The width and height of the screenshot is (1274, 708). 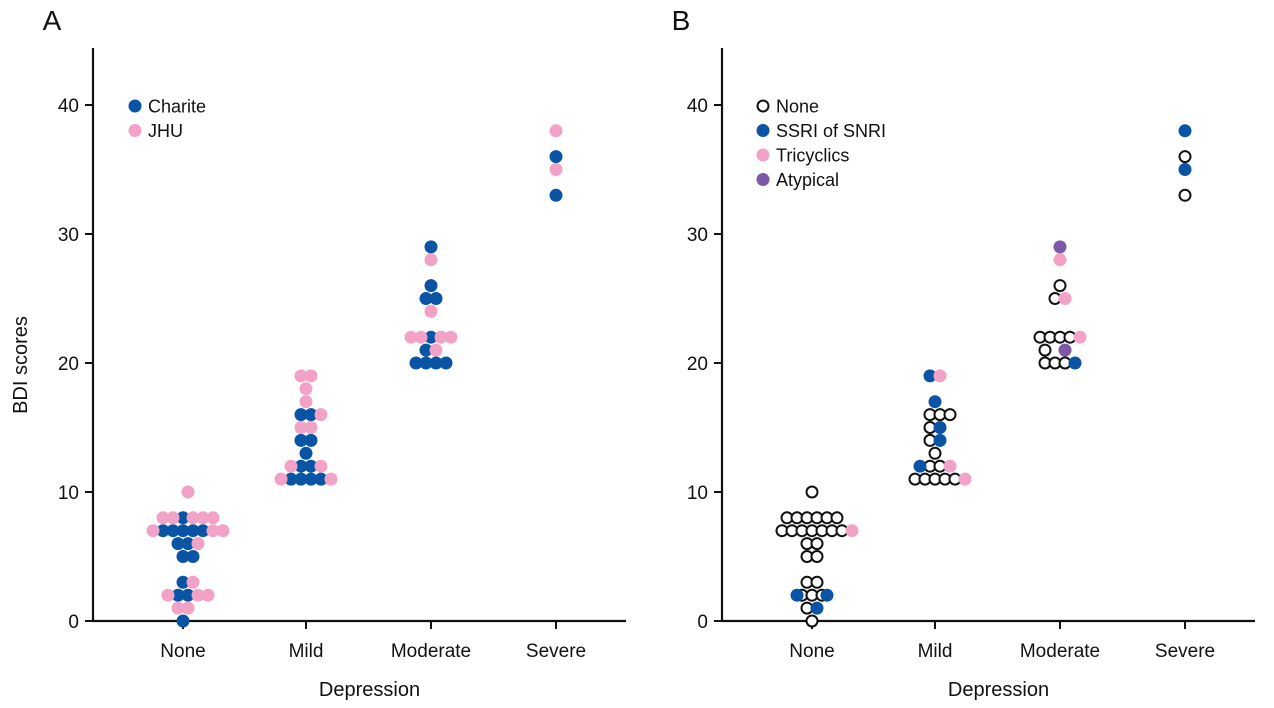 What do you see at coordinates (811, 651) in the screenshot?
I see `x-tick-label-none: None` at bounding box center [811, 651].